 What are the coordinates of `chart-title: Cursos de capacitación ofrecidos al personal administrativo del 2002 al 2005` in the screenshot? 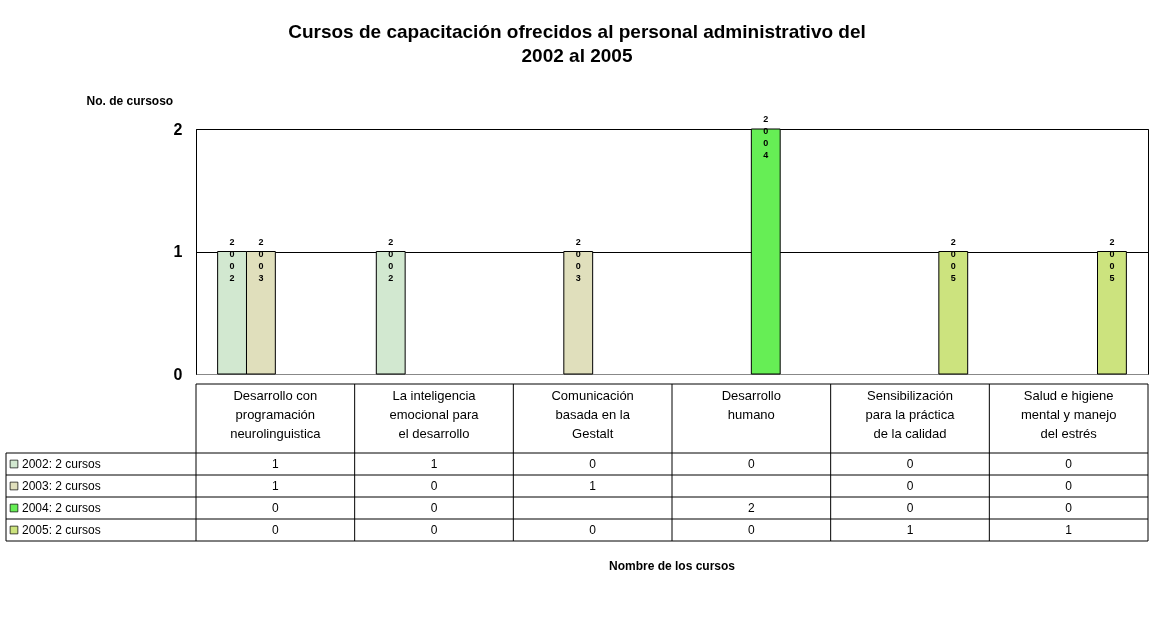 It's located at (577, 43).